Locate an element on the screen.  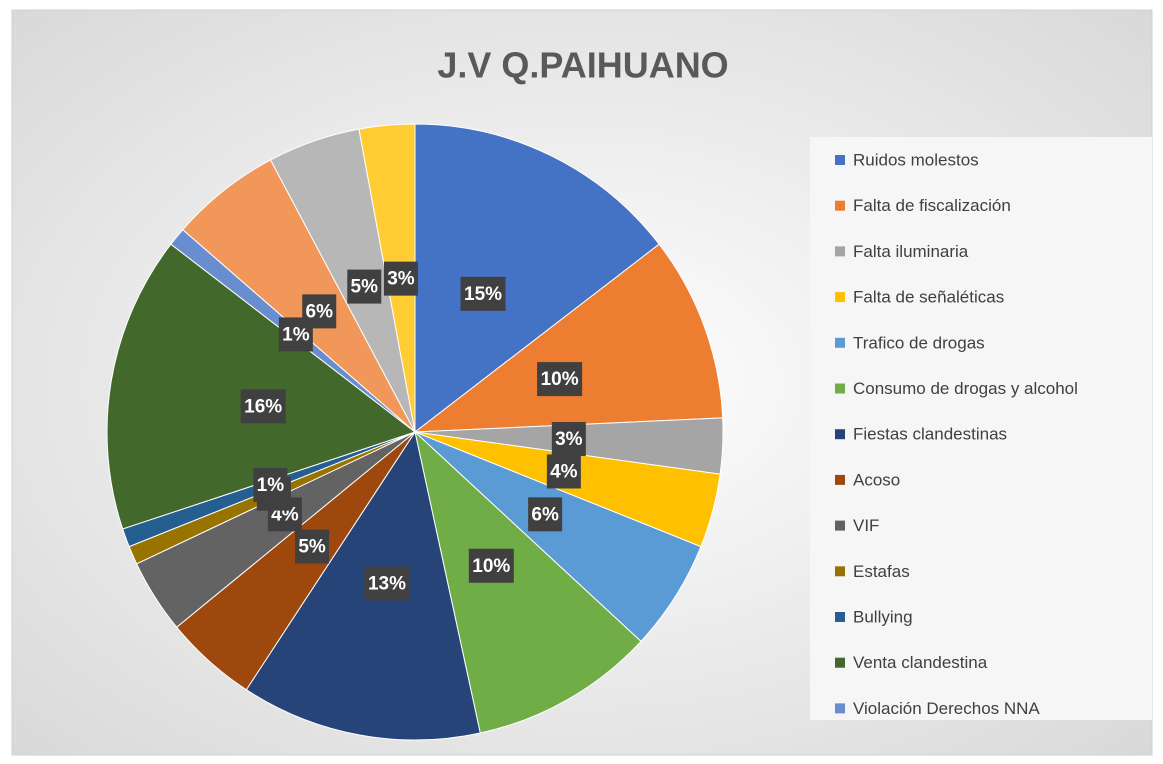
legend-label: Trafico de drogas is located at coordinates (919, 342).